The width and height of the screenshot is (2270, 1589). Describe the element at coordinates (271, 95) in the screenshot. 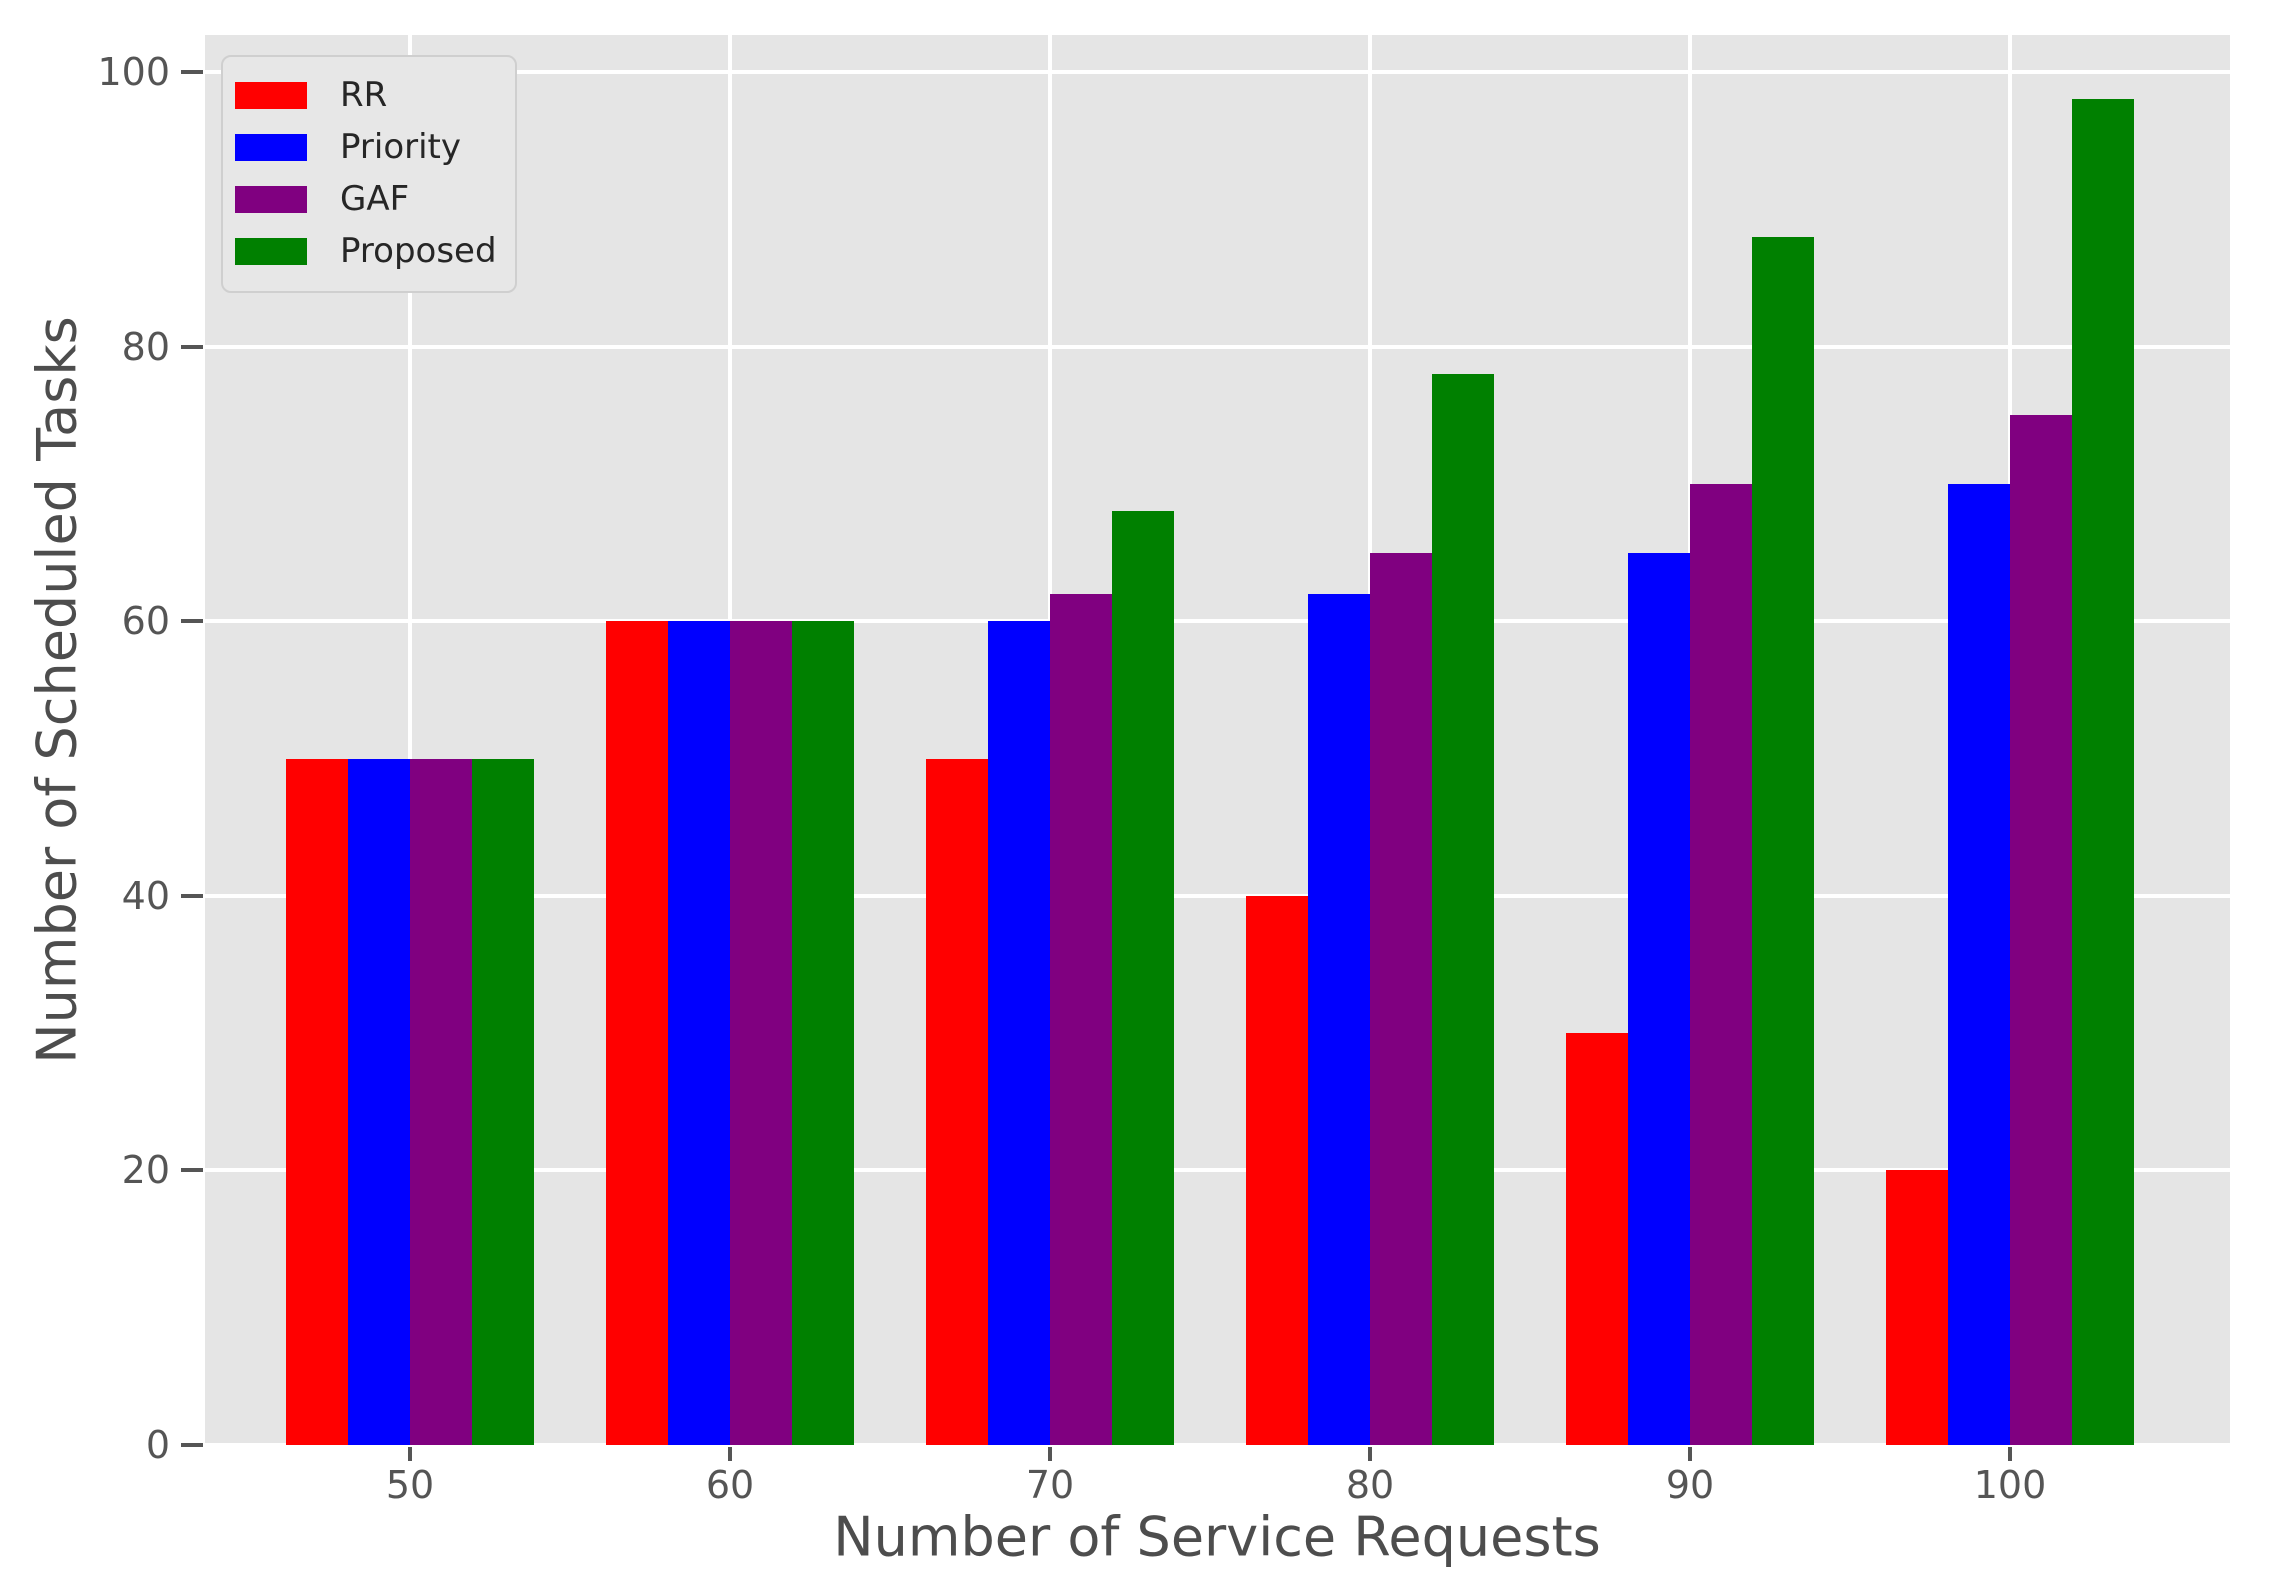

I see `legend-swatch-rr` at that location.